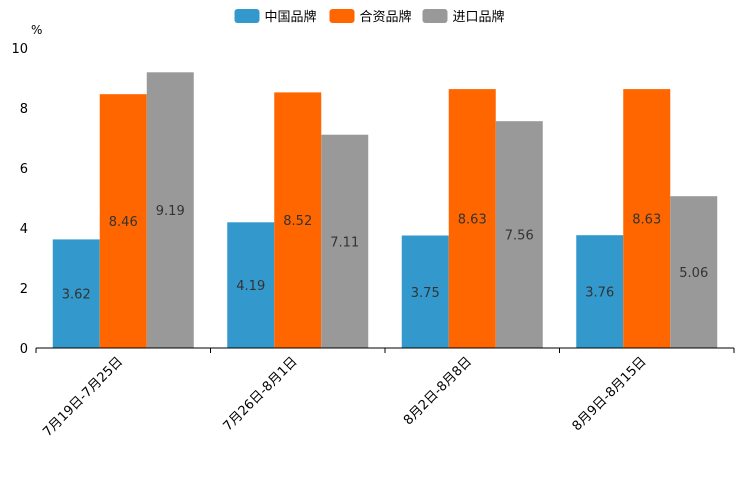 The width and height of the screenshot is (744, 500). I want to click on x-tick-label: 8月9日-8月15日, so click(610, 394).